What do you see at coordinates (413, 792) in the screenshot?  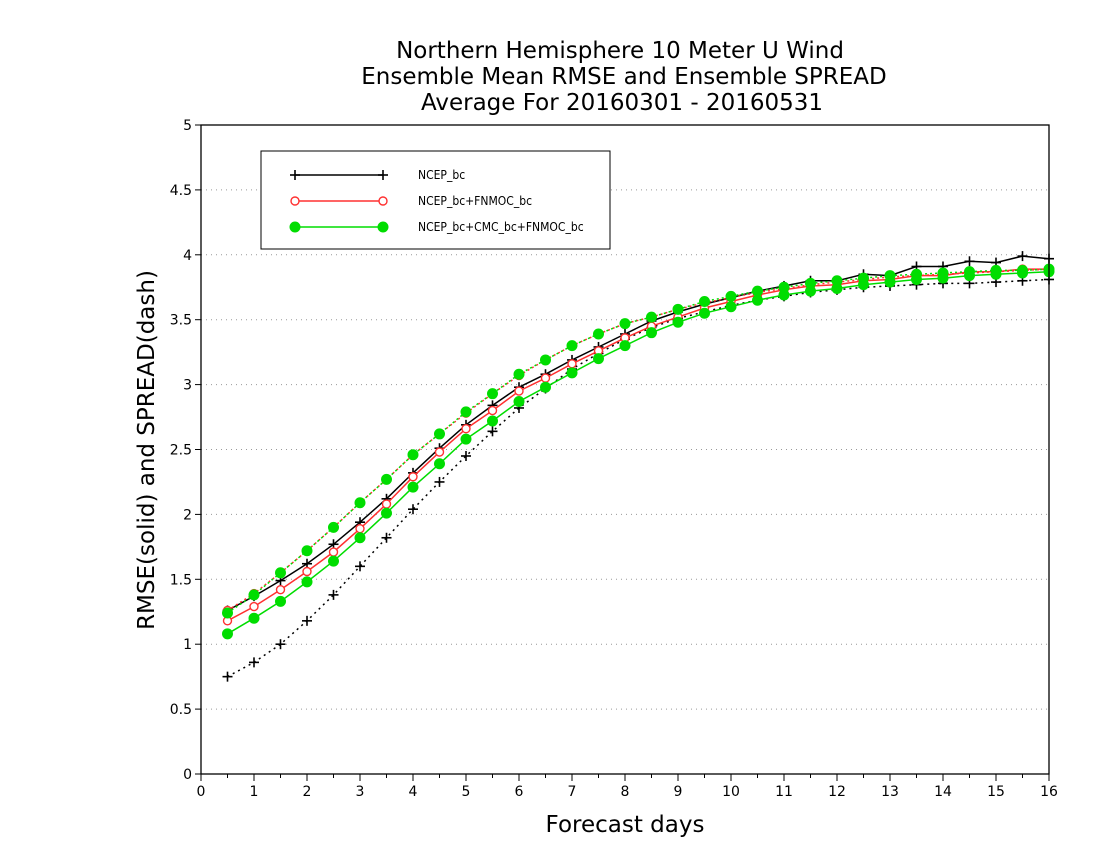 I see `x-tick-label: 4` at bounding box center [413, 792].